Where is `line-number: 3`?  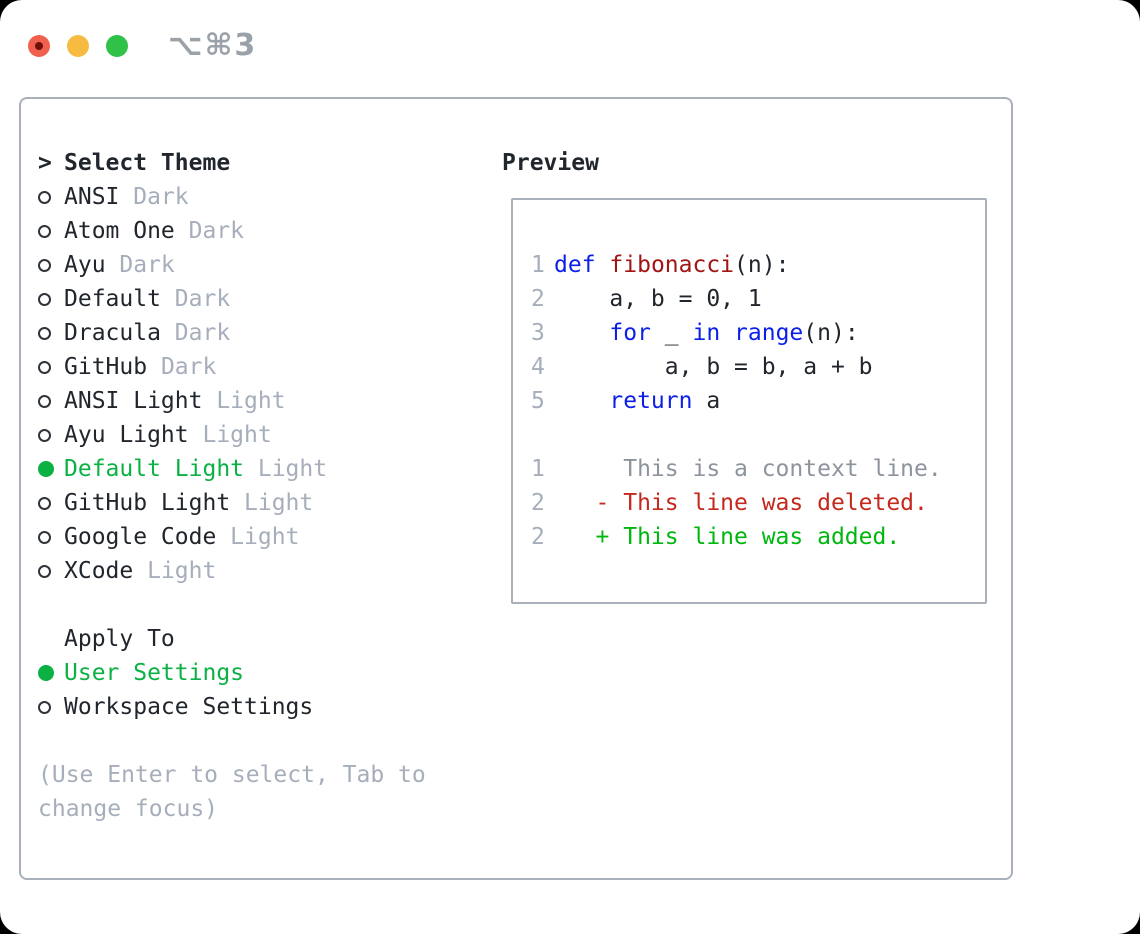 line-number: 3 is located at coordinates (538, 333).